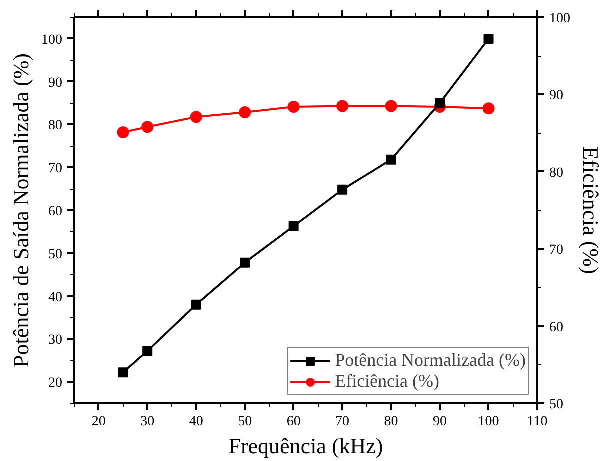  What do you see at coordinates (557, 328) in the screenshot?
I see `y2-tick-label: 60` at bounding box center [557, 328].